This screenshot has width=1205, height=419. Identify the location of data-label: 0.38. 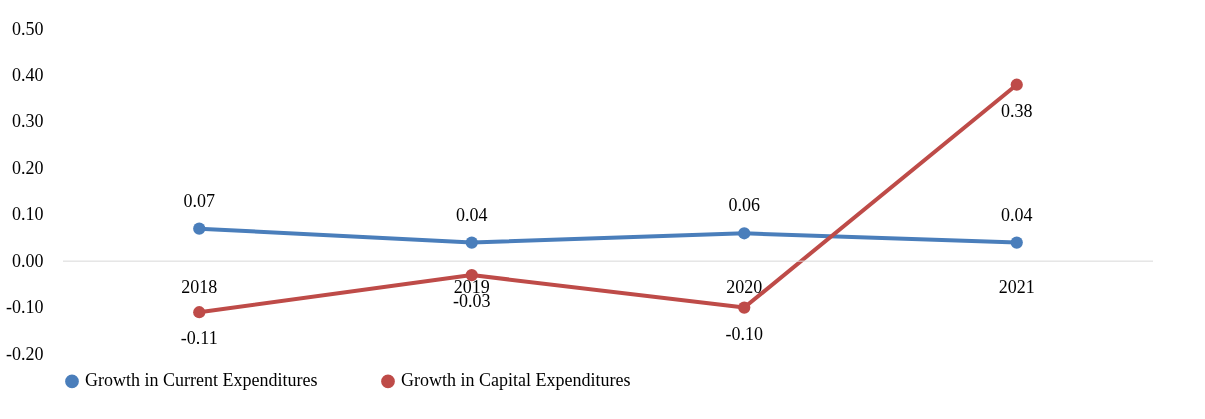
(1017, 110).